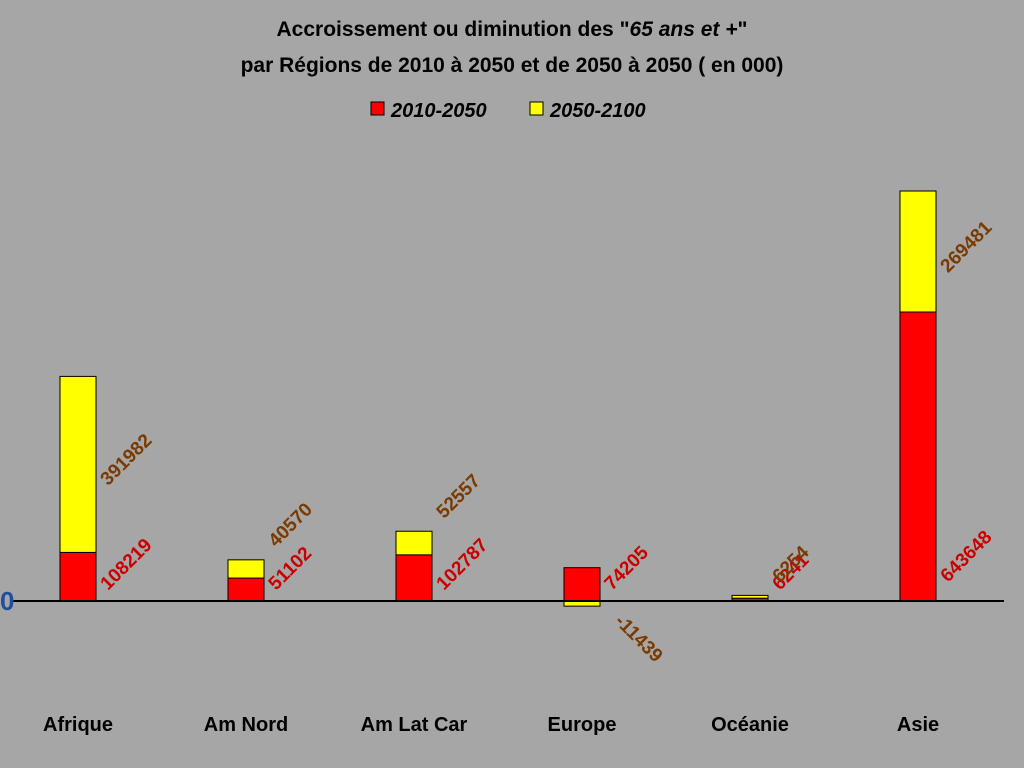 The height and width of the screenshot is (768, 1024). What do you see at coordinates (290, 568) in the screenshot?
I see `value-label-1-1: 51102` at bounding box center [290, 568].